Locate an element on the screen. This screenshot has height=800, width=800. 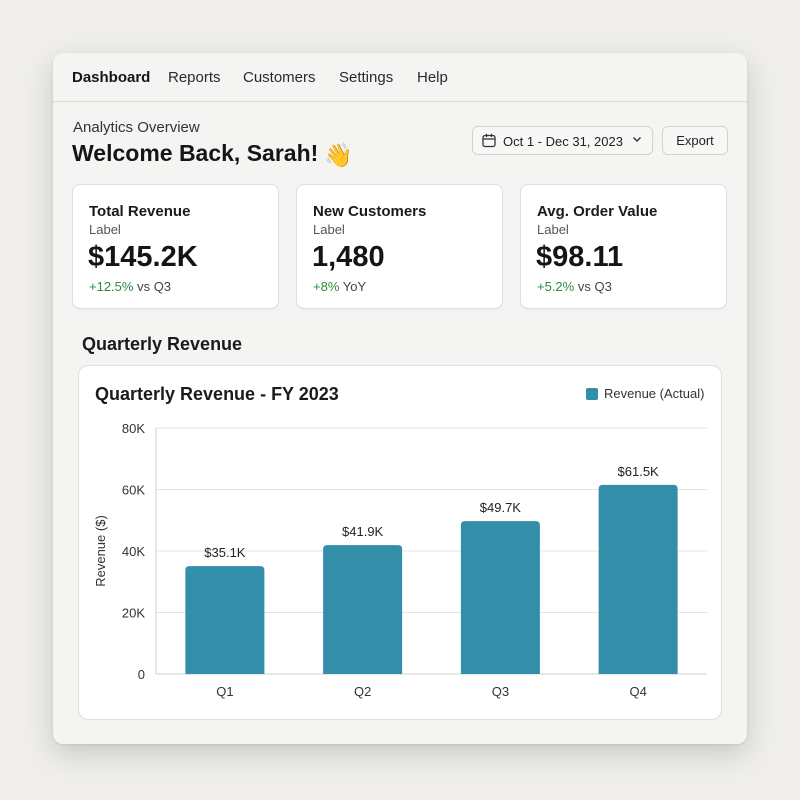
bar-q1 is located at coordinates (225, 620).